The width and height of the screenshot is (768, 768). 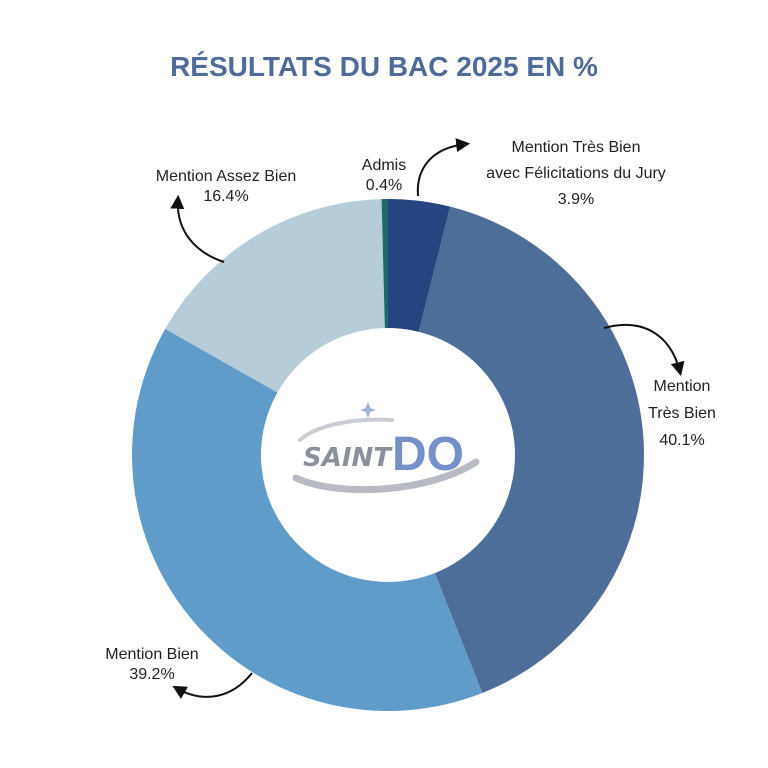 I want to click on slice-name-label: Mention Très Bien, so click(x=576, y=147).